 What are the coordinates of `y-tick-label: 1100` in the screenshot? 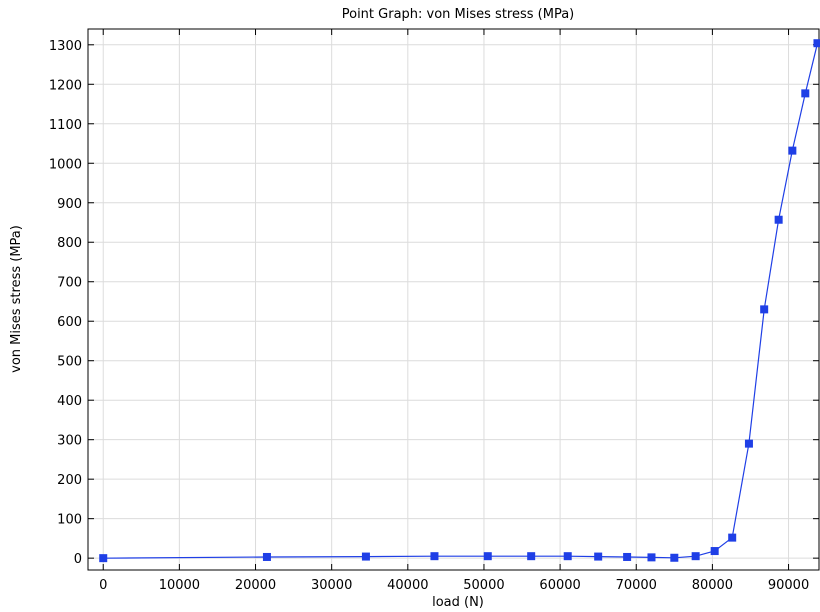 It's located at (65, 125).